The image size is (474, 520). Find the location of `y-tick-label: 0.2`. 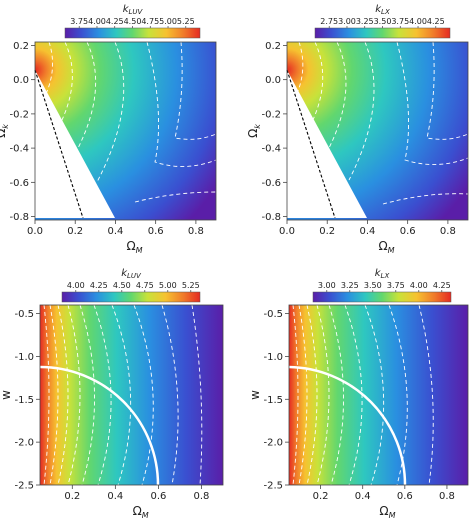

y-tick-label: 0.2 is located at coordinates (21, 46).